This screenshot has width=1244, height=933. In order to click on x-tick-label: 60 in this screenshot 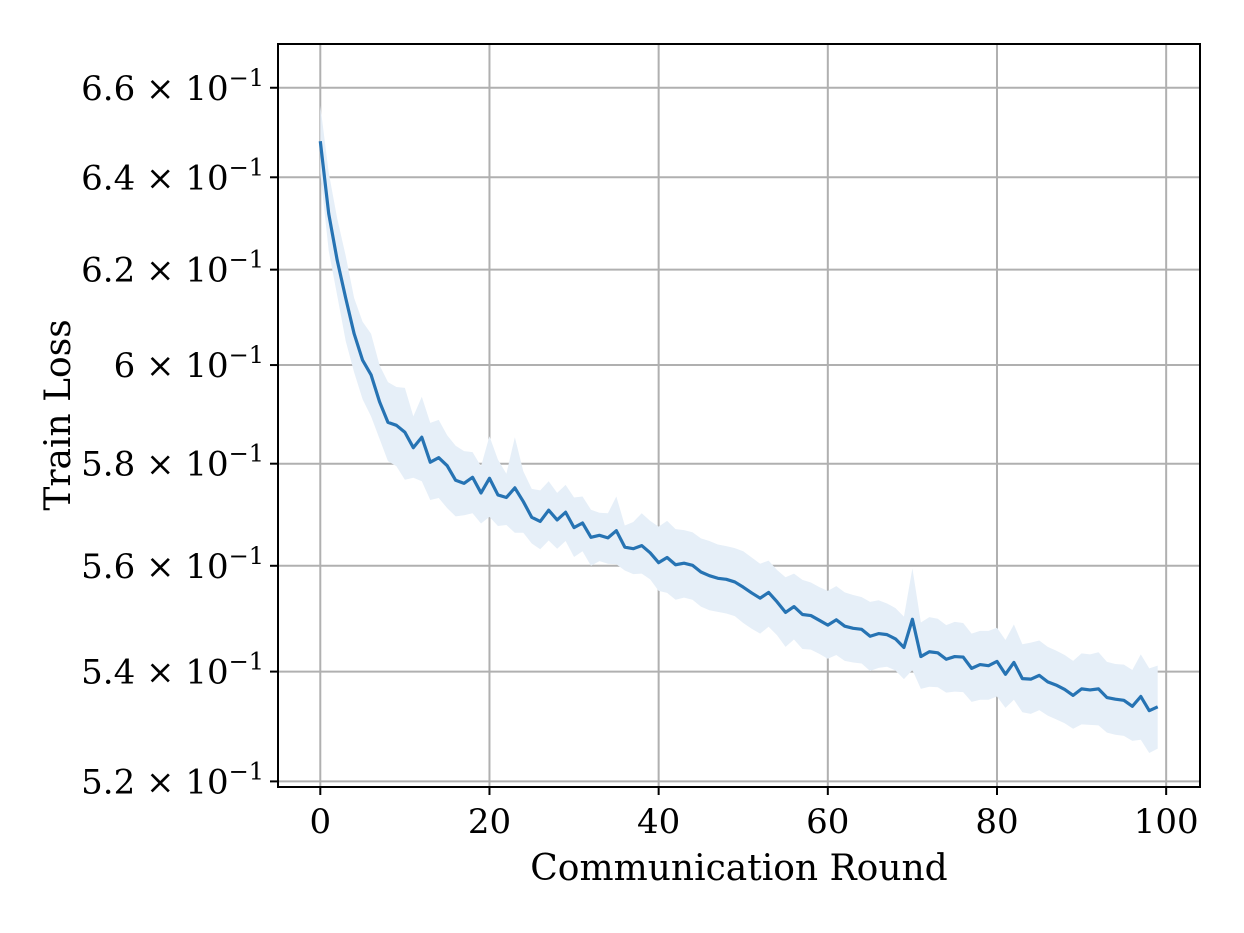, I will do `click(827, 822)`.